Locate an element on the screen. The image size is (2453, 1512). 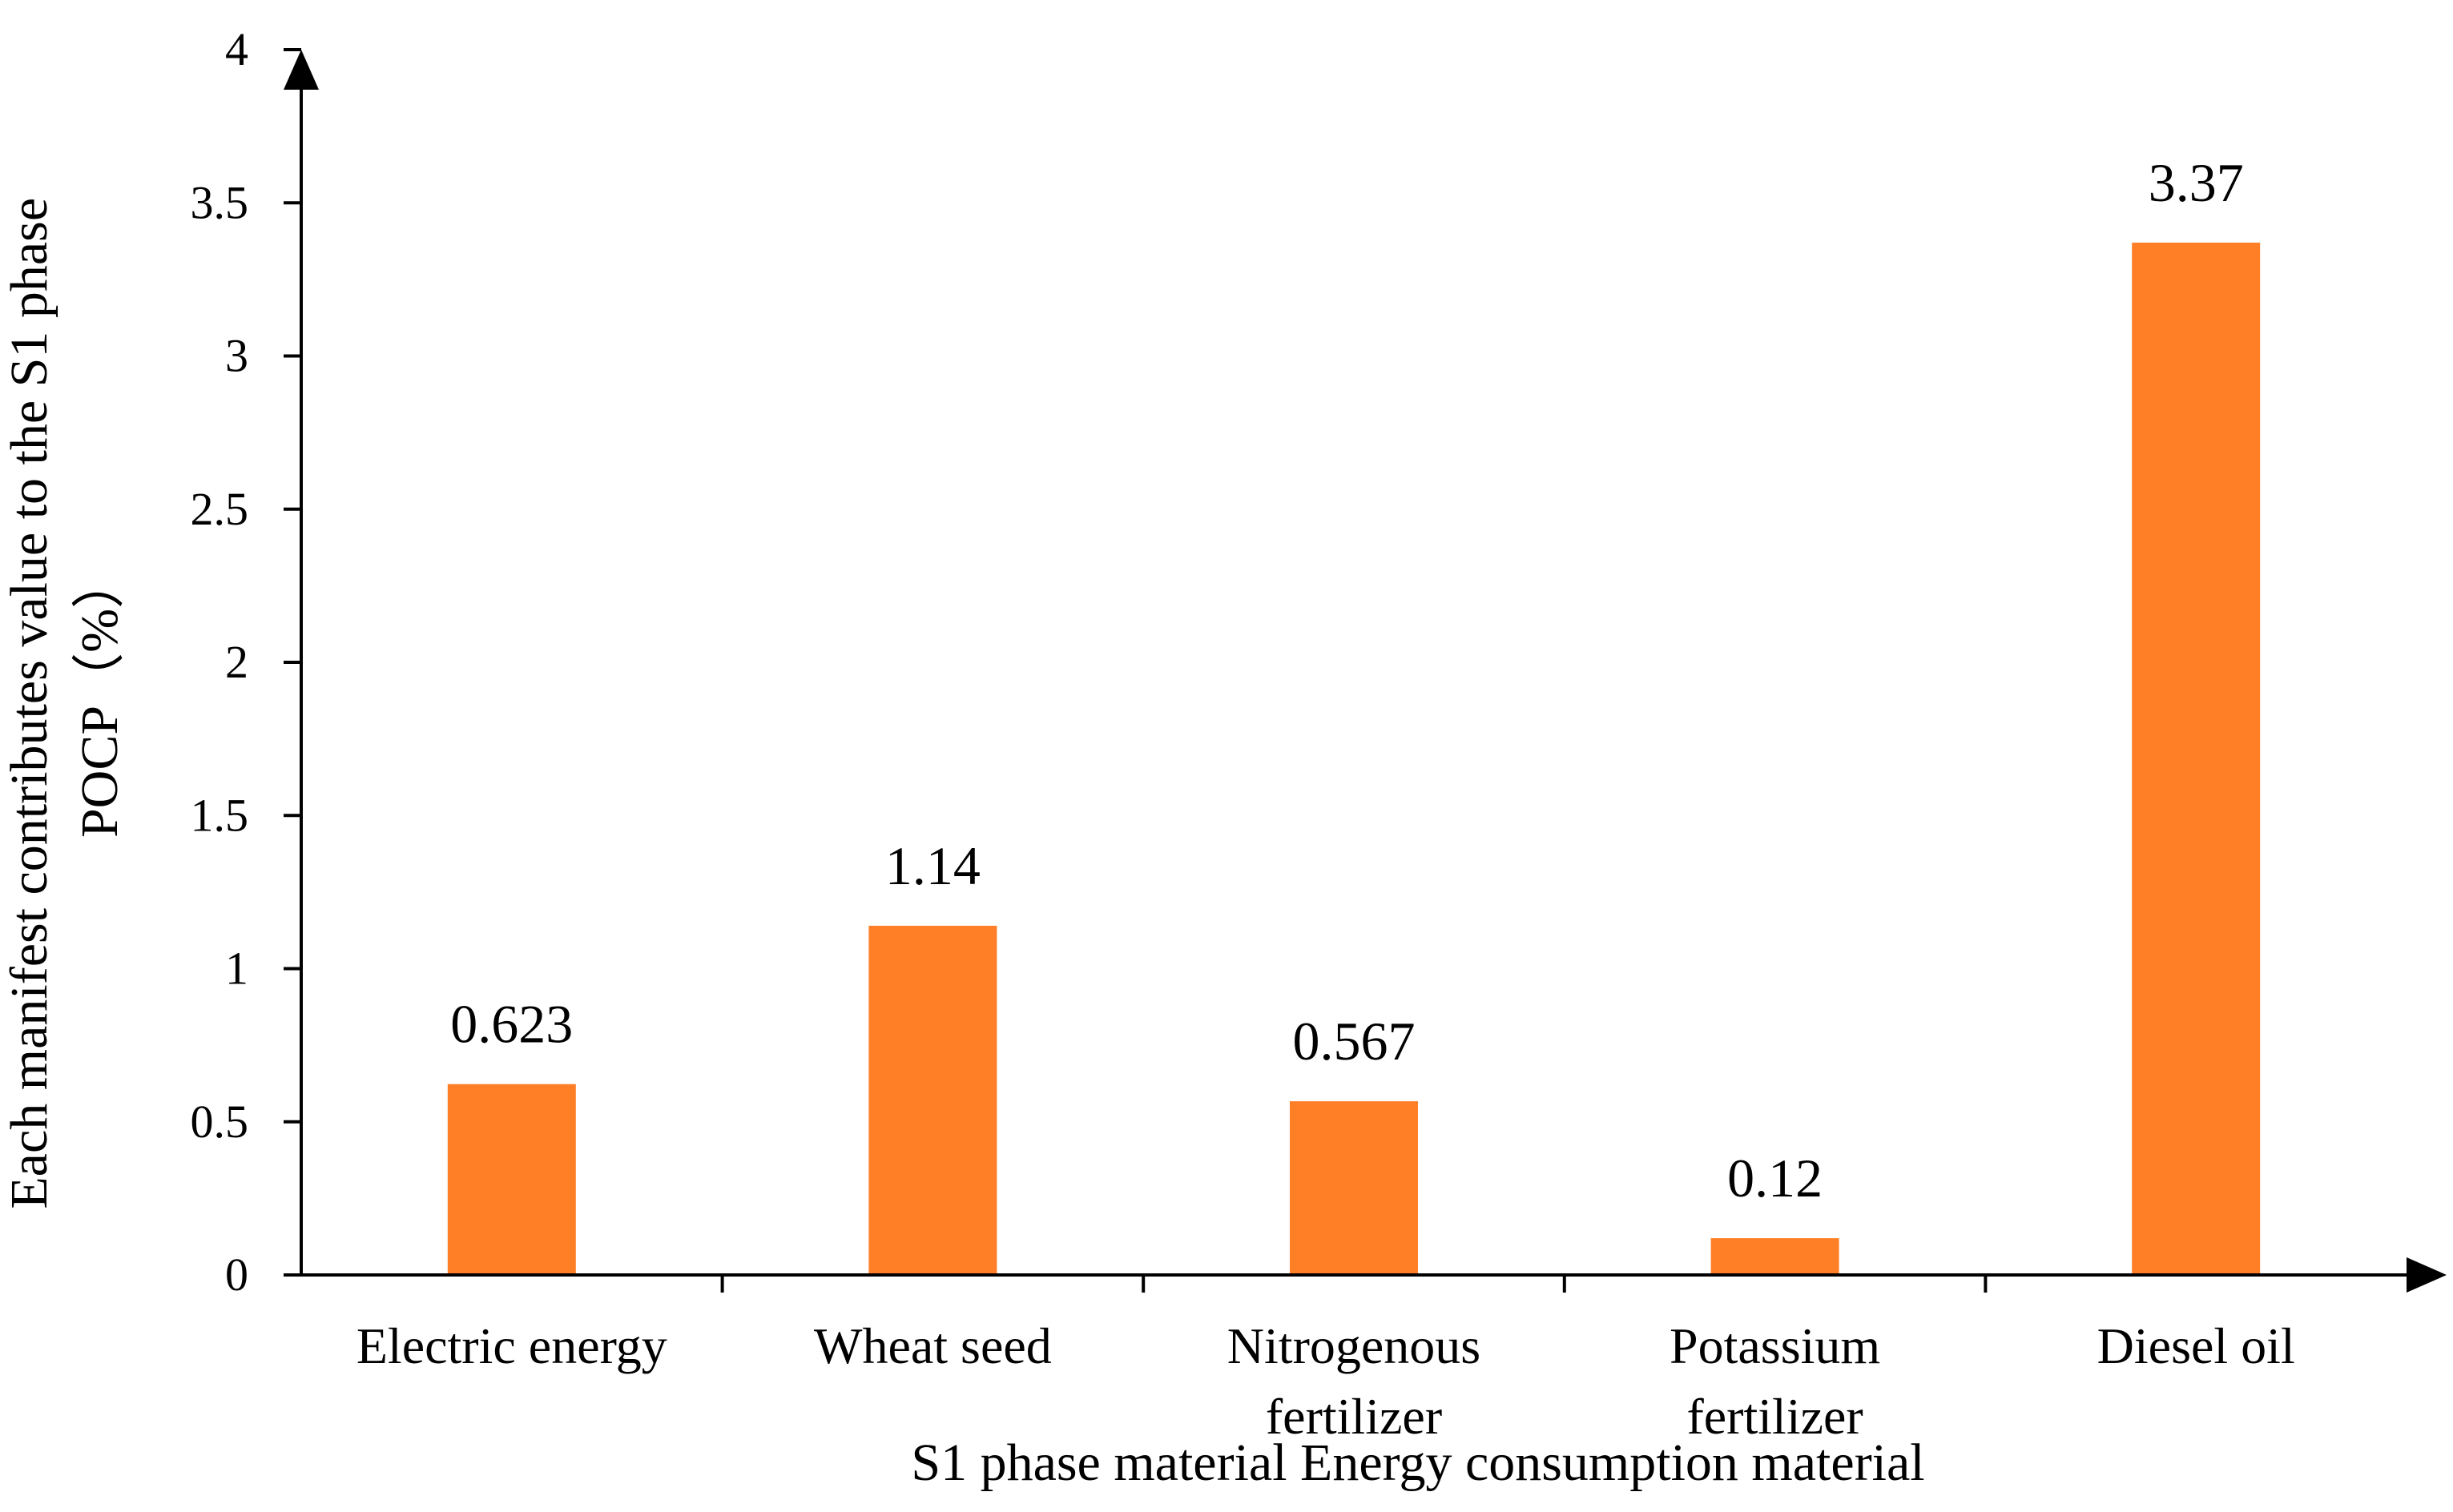
x-category-label-line: Potassium is located at coordinates (1775, 1345).